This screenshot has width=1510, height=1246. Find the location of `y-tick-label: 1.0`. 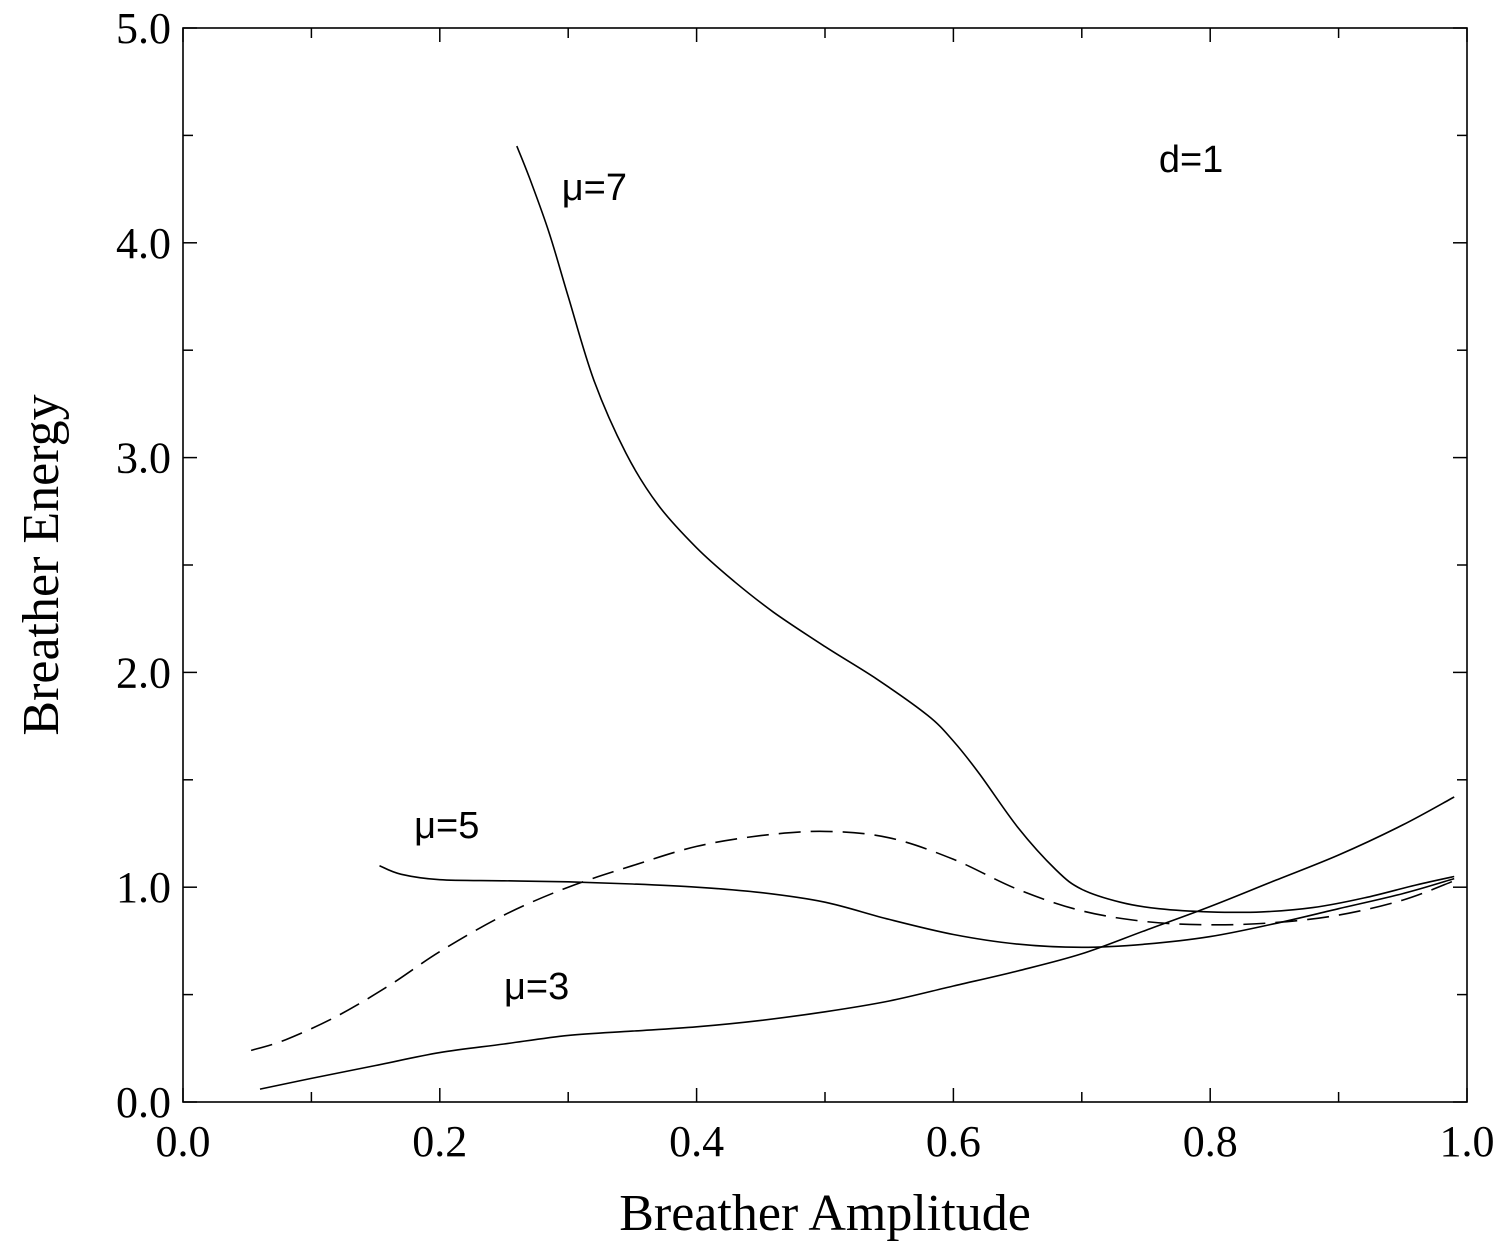

y-tick-label: 1.0 is located at coordinates (143, 887).